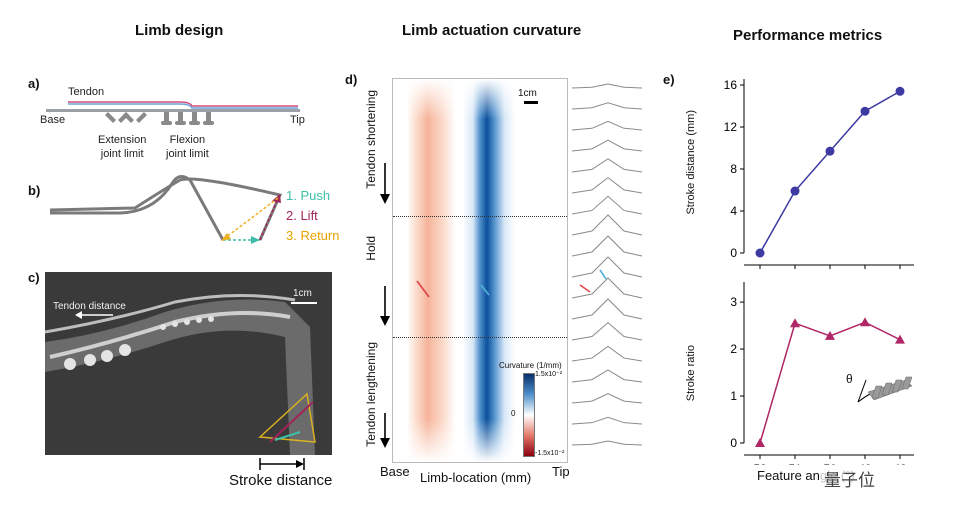  Describe the element at coordinates (476, 477) in the screenshot. I see `limb-location-xlabel: Limb-location (mm)` at that location.